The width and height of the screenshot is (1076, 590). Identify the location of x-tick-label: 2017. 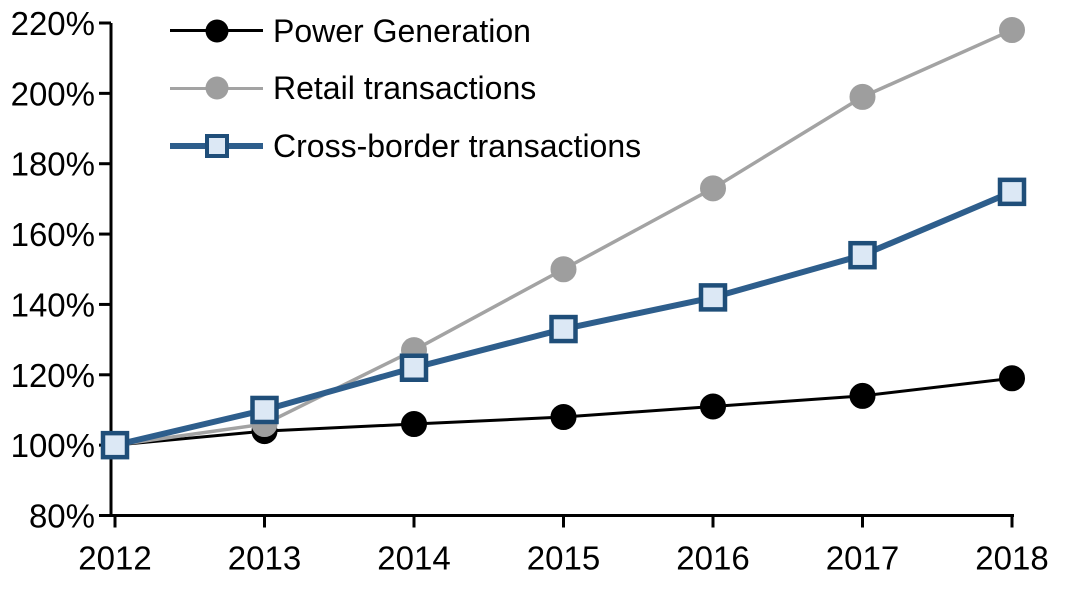
(862, 558).